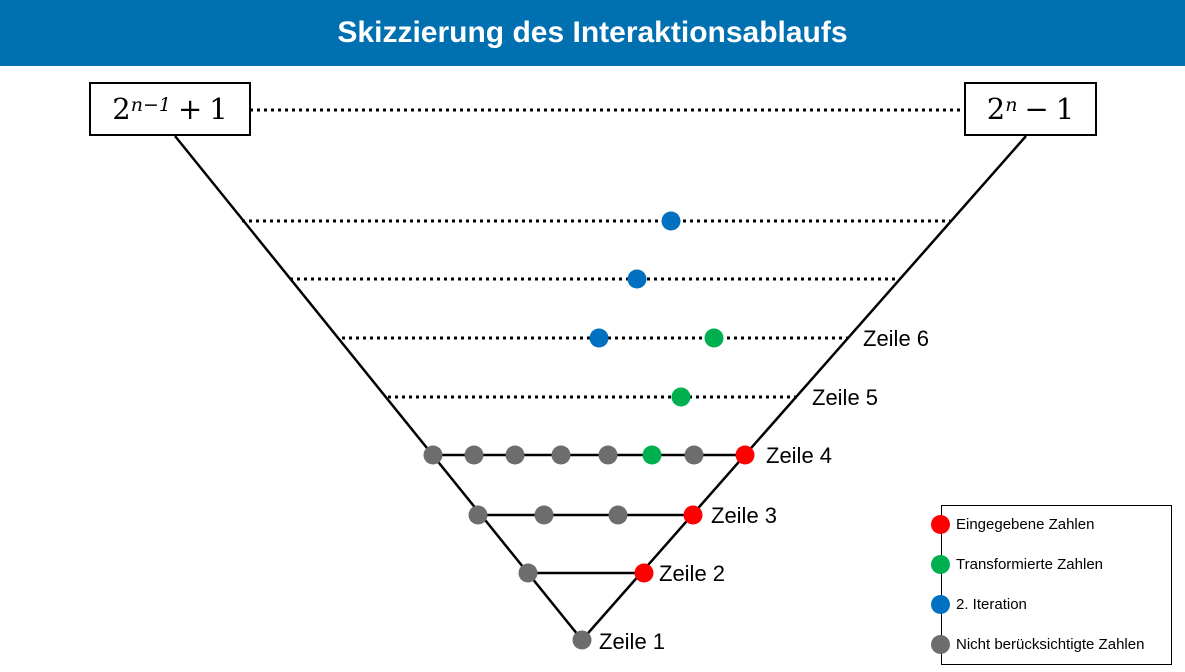 This screenshot has width=1185, height=672. Describe the element at coordinates (845, 397) in the screenshot. I see `row-label-5: Zeile 5` at that location.